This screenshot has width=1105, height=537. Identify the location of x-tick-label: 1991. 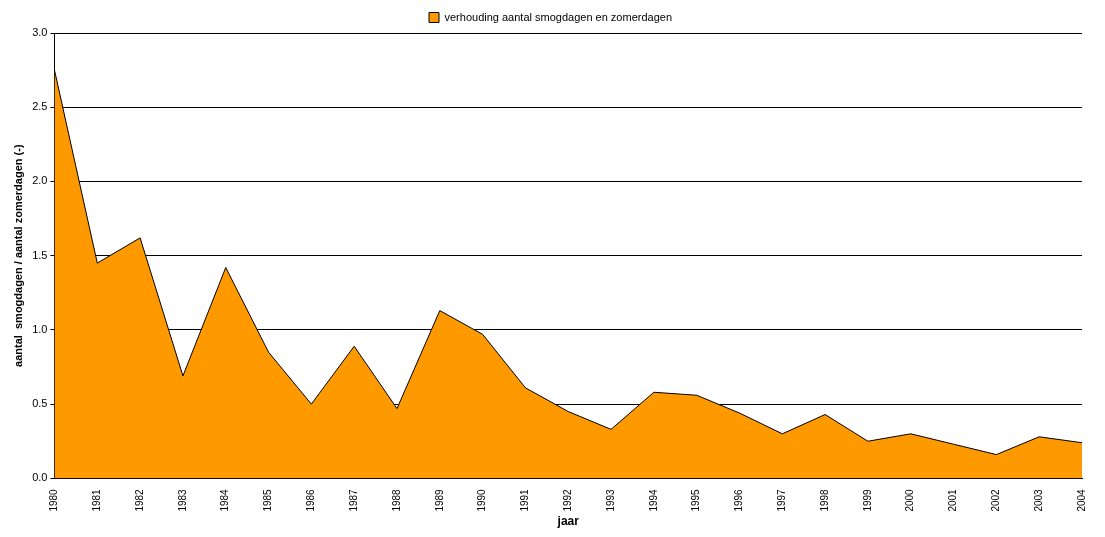
(525, 500).